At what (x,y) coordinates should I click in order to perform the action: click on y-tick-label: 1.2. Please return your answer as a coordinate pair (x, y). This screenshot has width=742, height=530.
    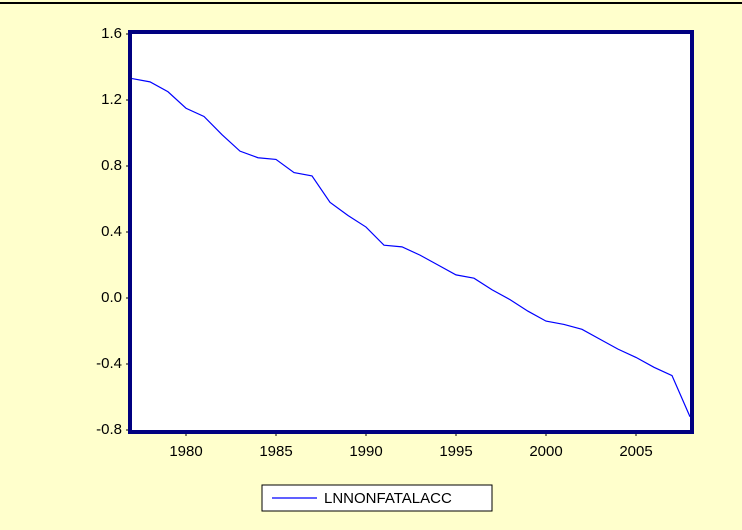
    Looking at the image, I should click on (111, 99).